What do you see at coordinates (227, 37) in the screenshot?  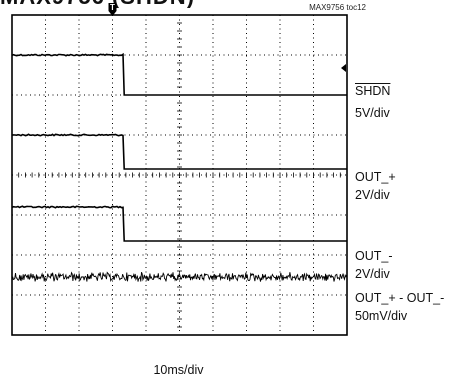 I see `markers: T` at bounding box center [227, 37].